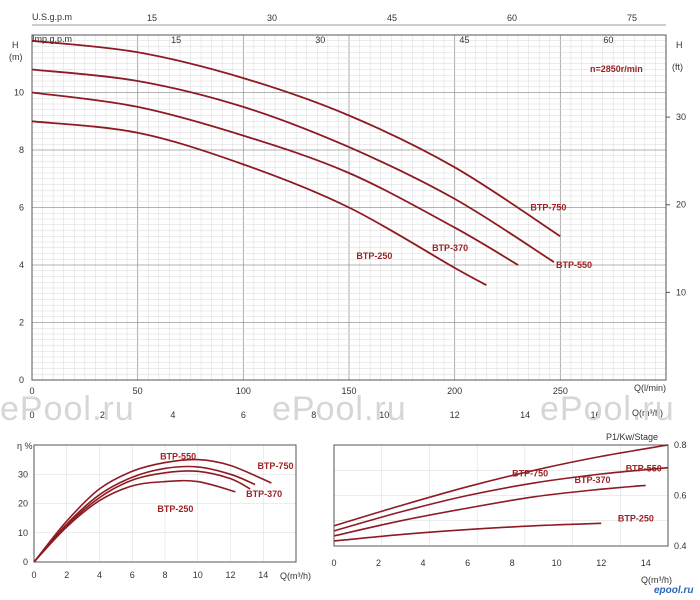 The height and width of the screenshot is (600, 700). I want to click on x-tick-label: 250, so click(560, 391).